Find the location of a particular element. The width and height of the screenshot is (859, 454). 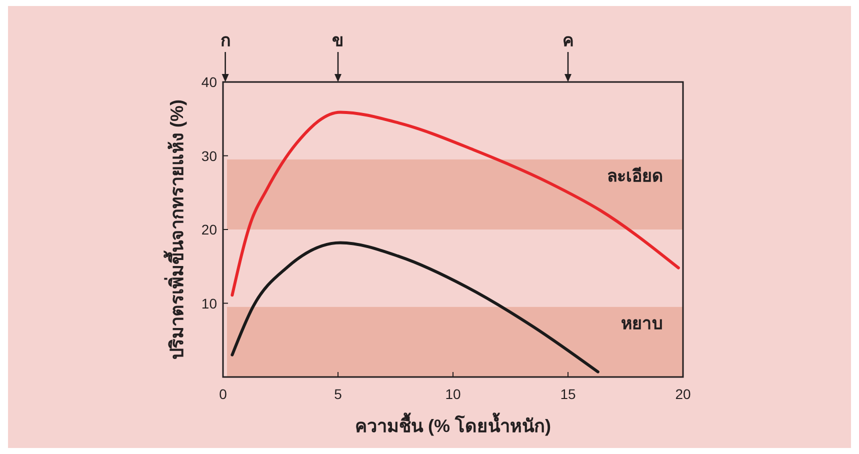

x-axis-title: ความชื้น (% โดยน้ำหนัก) is located at coordinates (453, 424).